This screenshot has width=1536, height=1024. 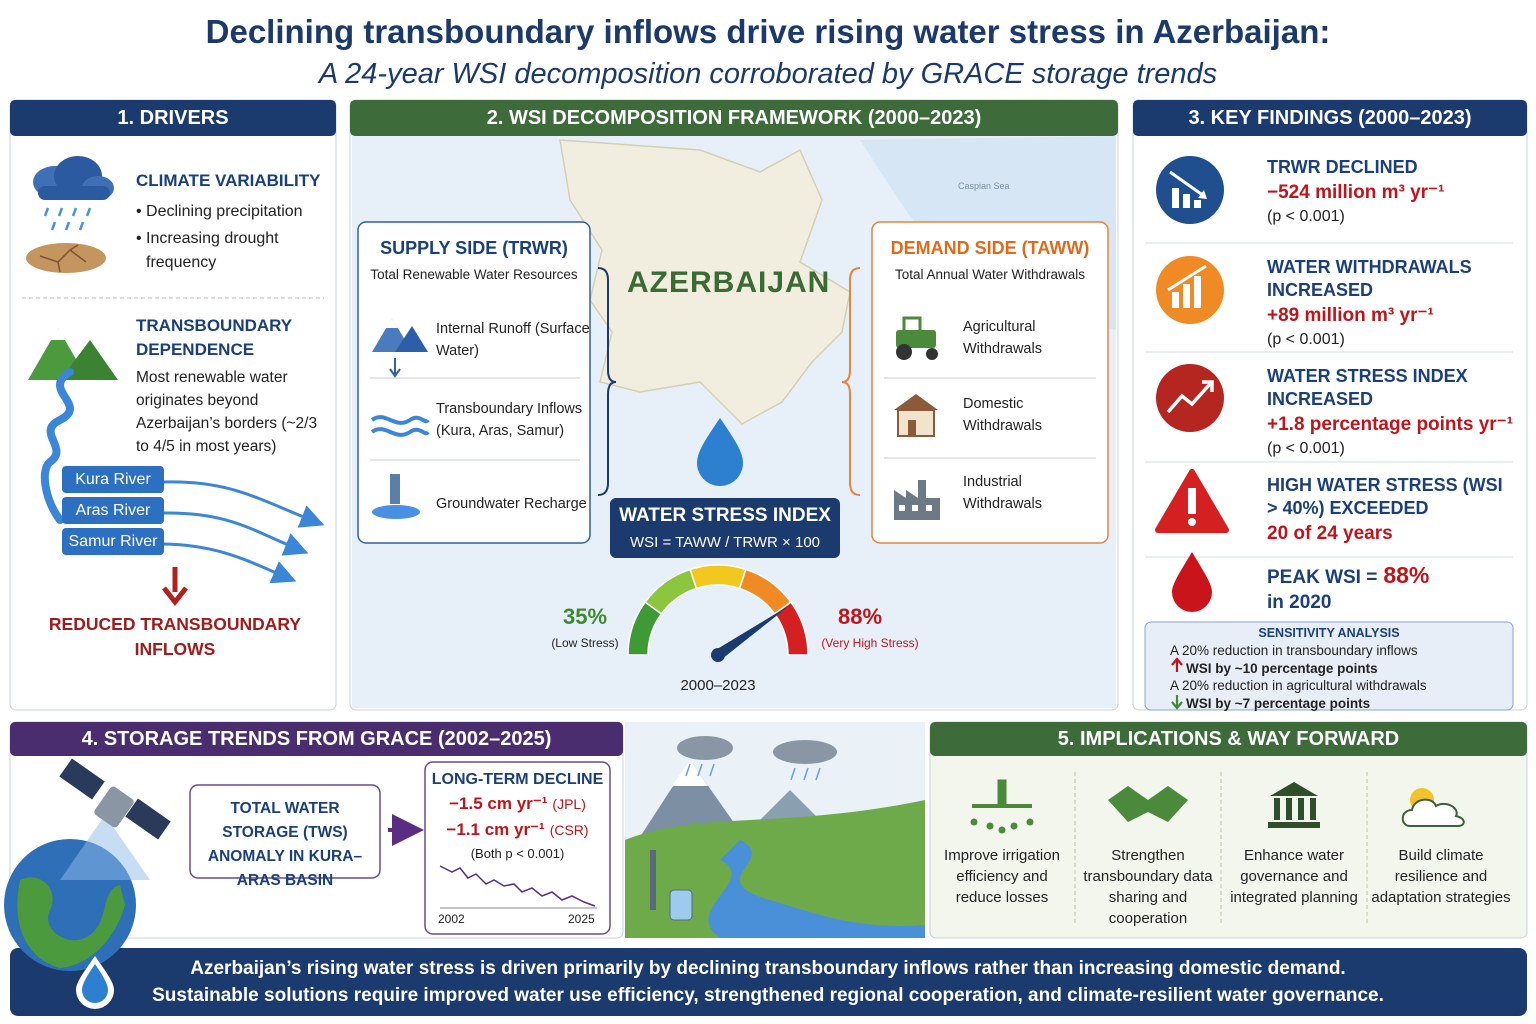 I want to click on gauge-low-label: (Low Stress), so click(x=585, y=643).